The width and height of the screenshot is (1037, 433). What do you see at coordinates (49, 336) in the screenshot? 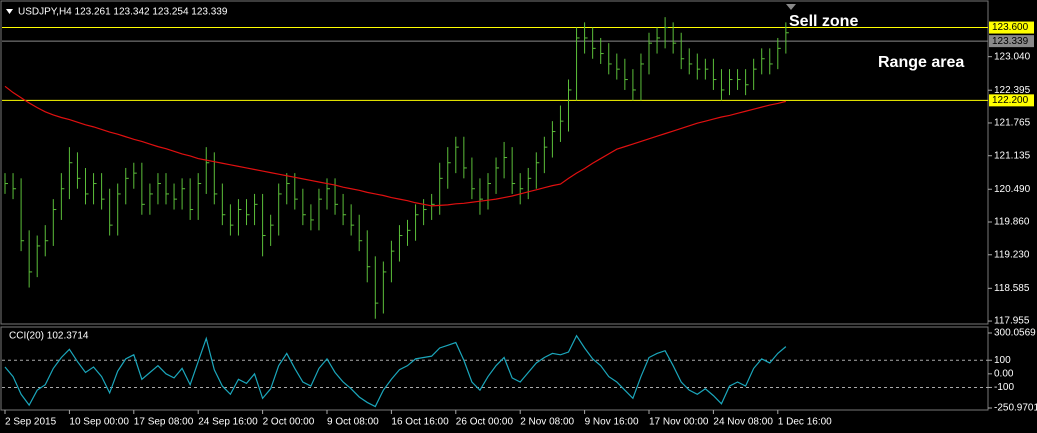
I see `indicator-title: CCI(20) 102.3714` at bounding box center [49, 336].